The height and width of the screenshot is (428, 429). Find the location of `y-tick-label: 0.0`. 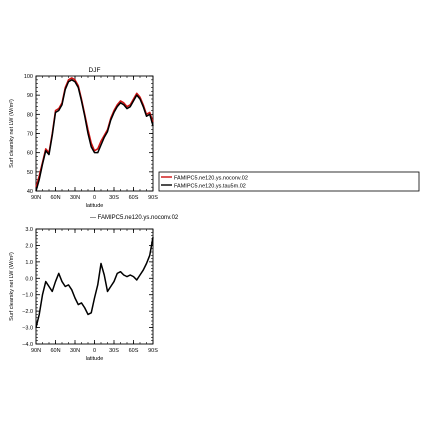

y-tick-label: 0.0 is located at coordinates (29, 279).